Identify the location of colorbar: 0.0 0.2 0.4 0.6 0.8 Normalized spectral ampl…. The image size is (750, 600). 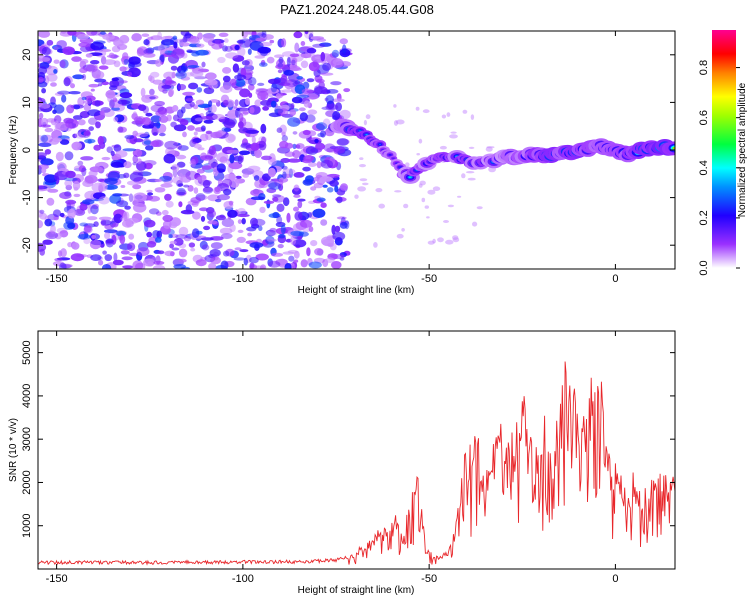
(723, 153).